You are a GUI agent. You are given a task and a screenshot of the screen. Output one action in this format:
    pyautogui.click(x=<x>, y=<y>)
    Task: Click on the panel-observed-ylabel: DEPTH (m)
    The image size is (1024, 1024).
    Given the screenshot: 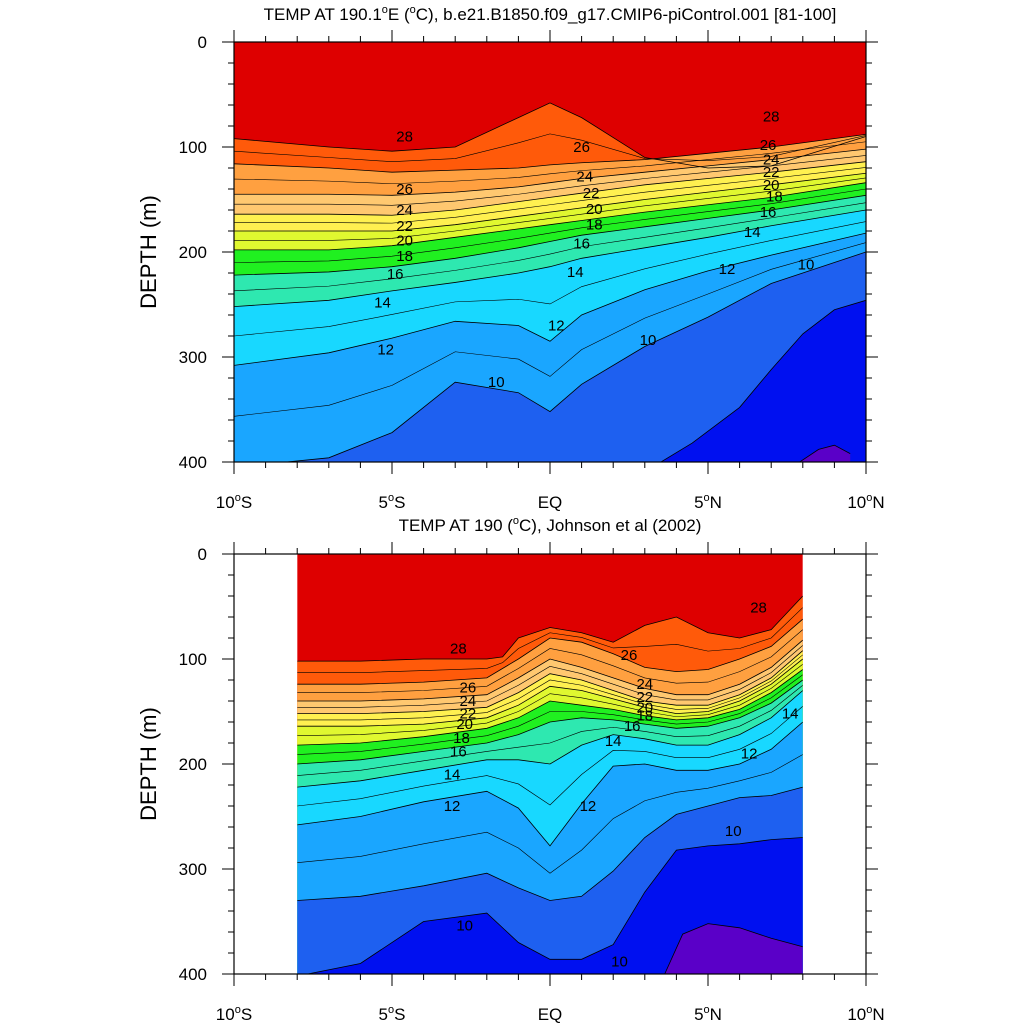 What is the action you would take?
    pyautogui.click(x=148, y=764)
    